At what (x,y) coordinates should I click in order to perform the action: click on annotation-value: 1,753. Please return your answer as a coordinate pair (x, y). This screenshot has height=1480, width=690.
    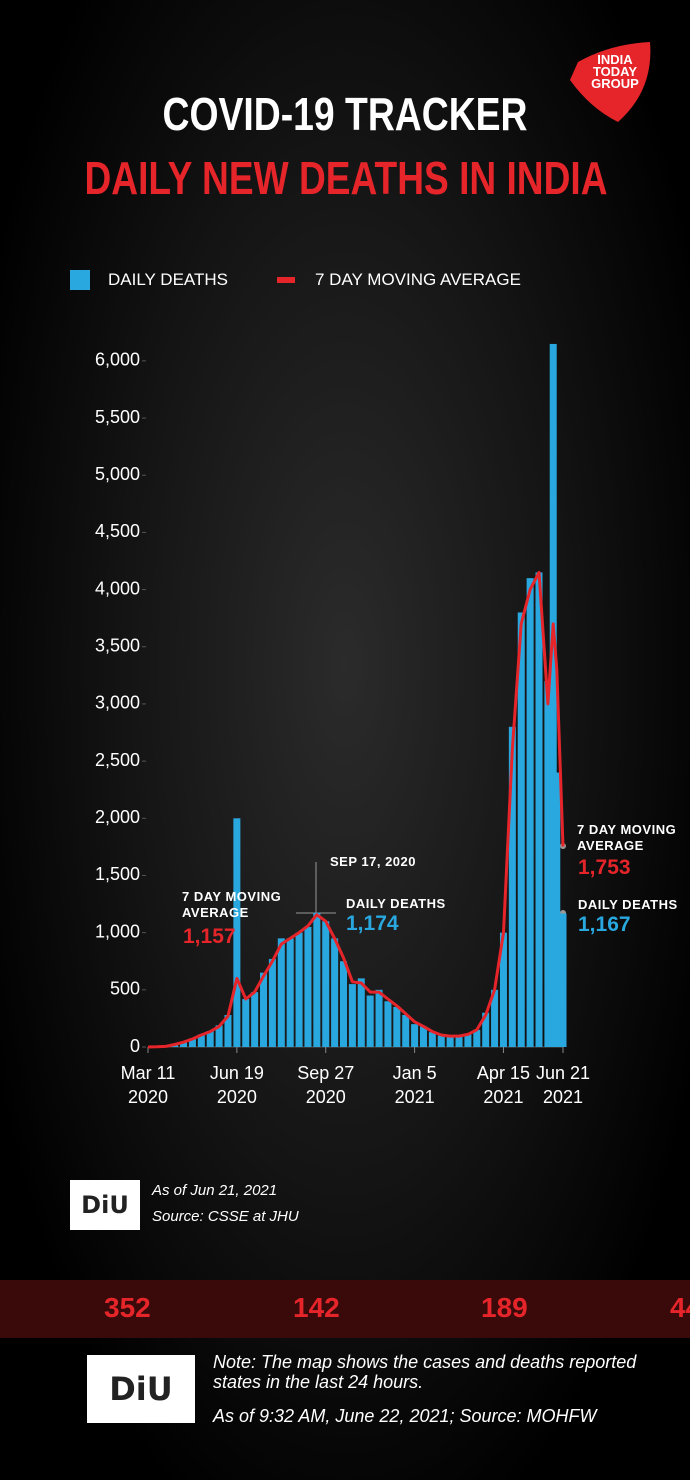
    Looking at the image, I should click on (604, 867).